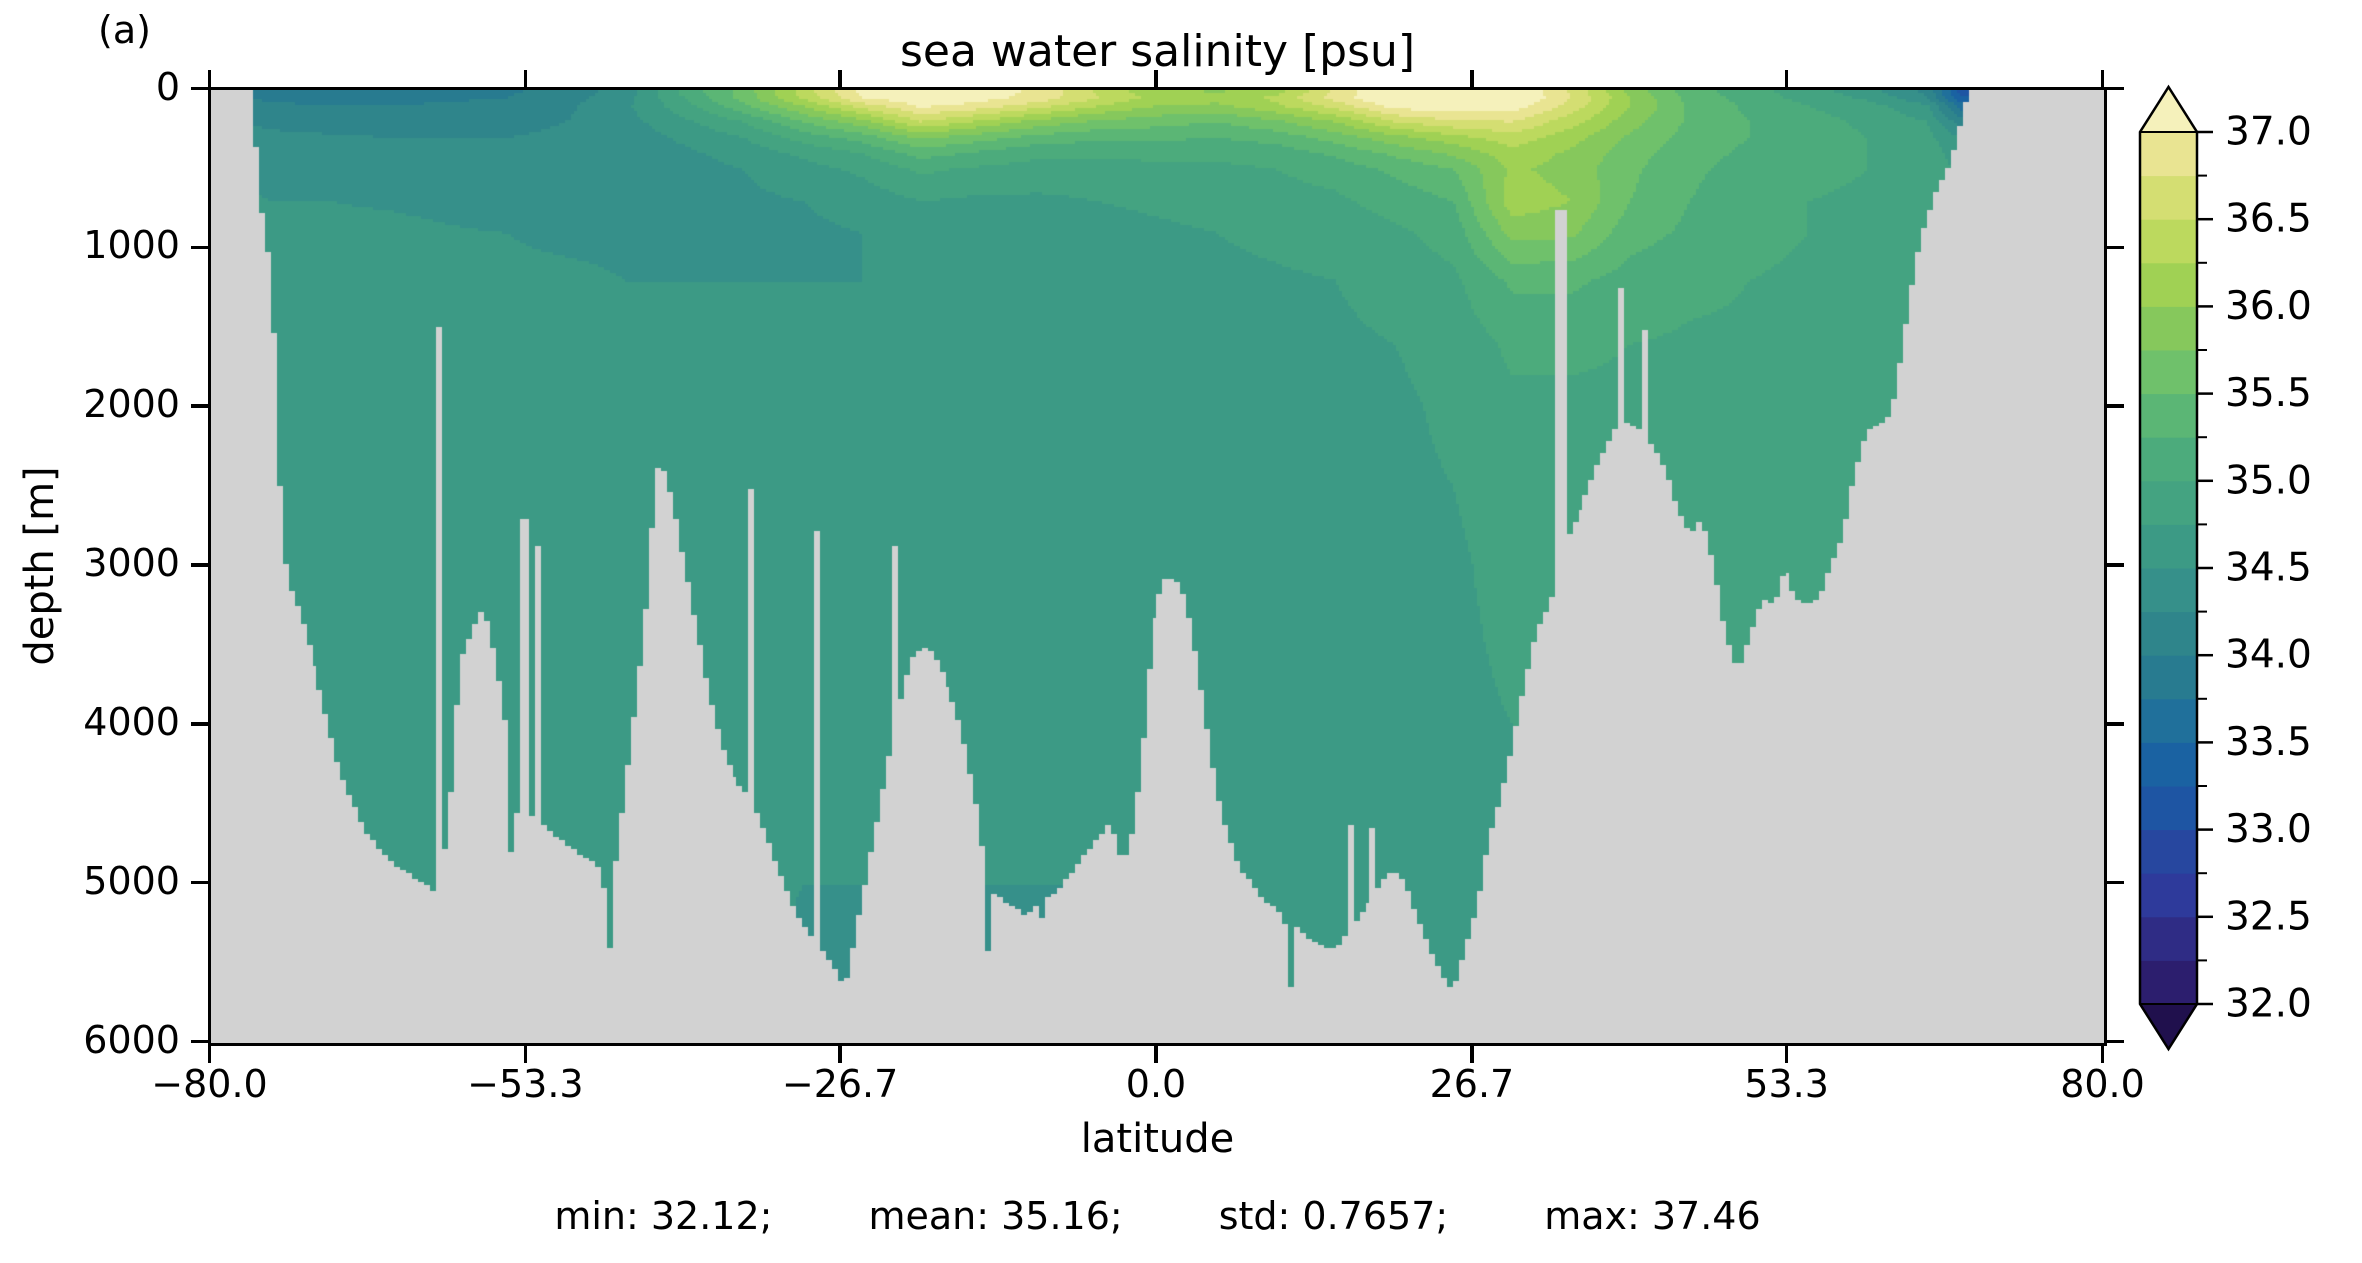 The height and width of the screenshot is (1263, 2362). What do you see at coordinates (1333, 1216) in the screenshot?
I see `stats-item: std: 0.7657;` at bounding box center [1333, 1216].